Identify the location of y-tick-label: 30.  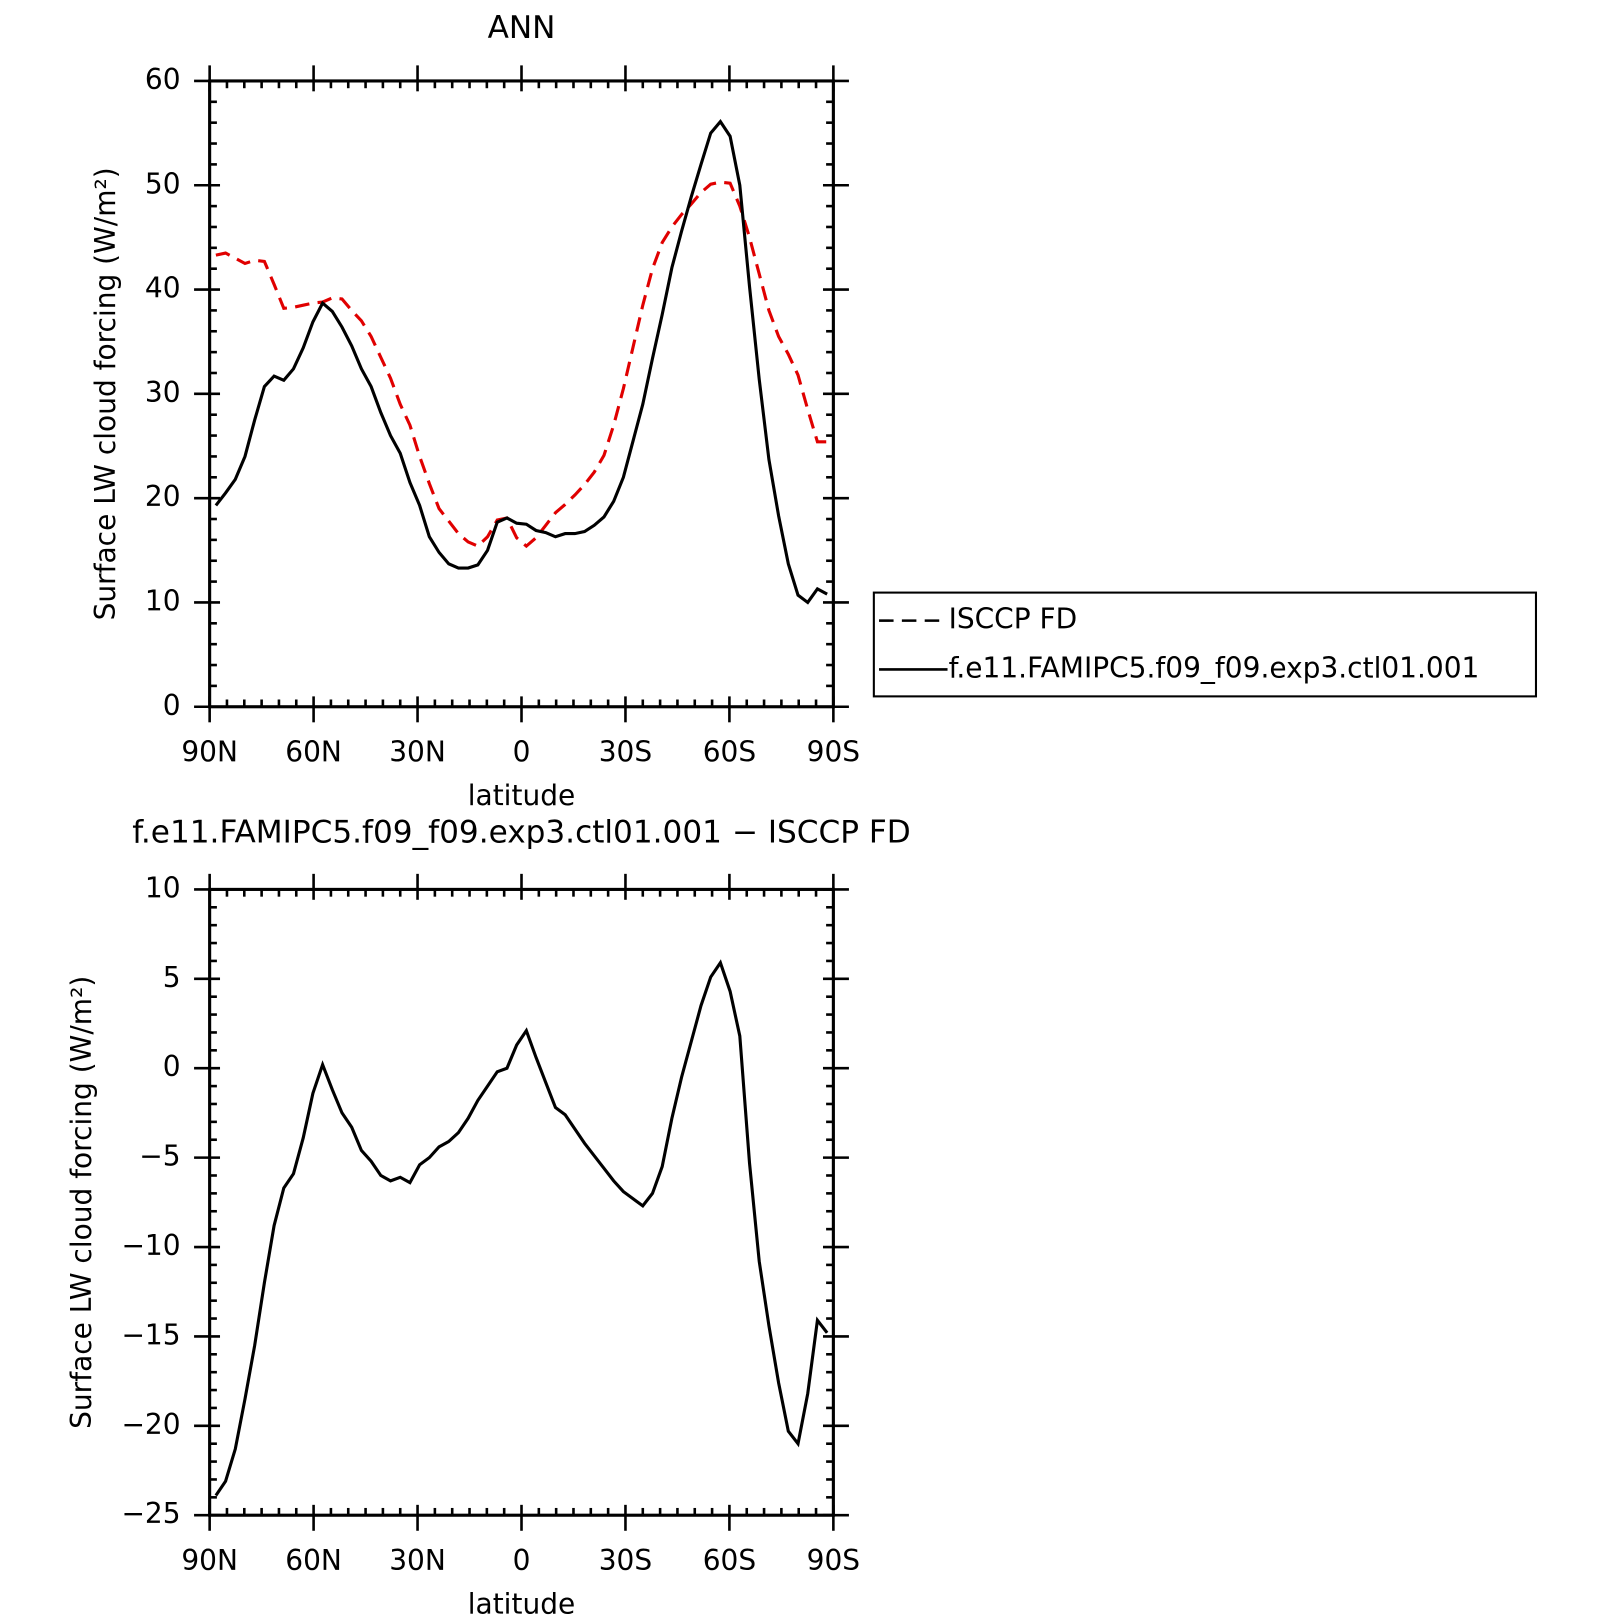
(163, 392).